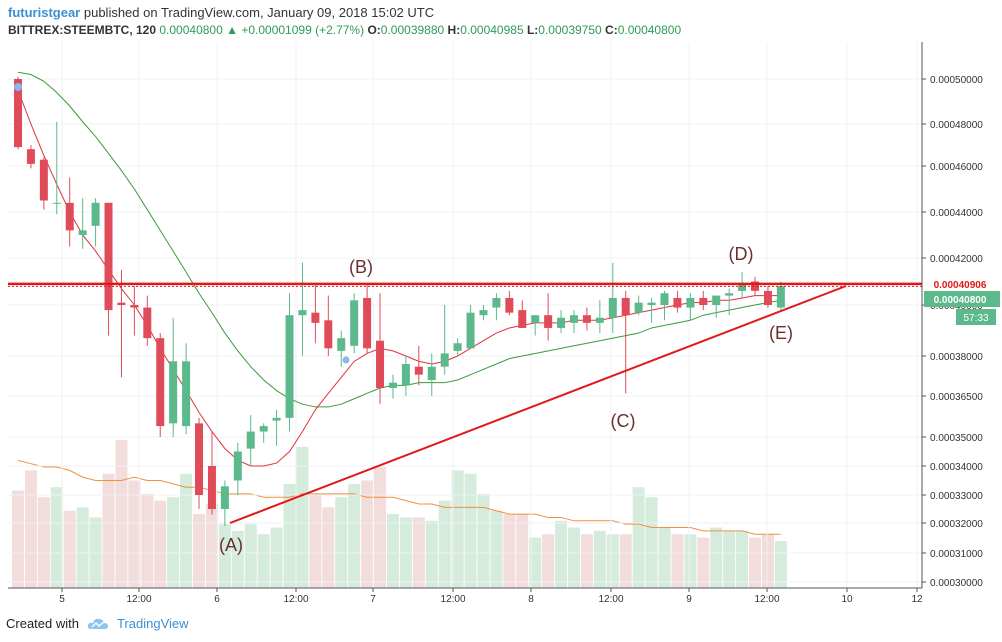 The height and width of the screenshot is (642, 1002). What do you see at coordinates (956, 125) in the screenshot?
I see `price-tick-label: 0.00048000` at bounding box center [956, 125].